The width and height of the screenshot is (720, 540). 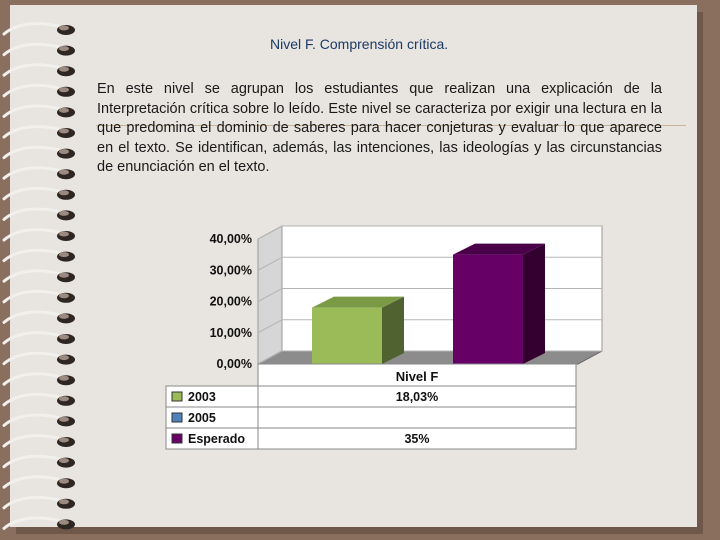 What do you see at coordinates (231, 270) in the screenshot?
I see `y-tick-label: 30,00%` at bounding box center [231, 270].